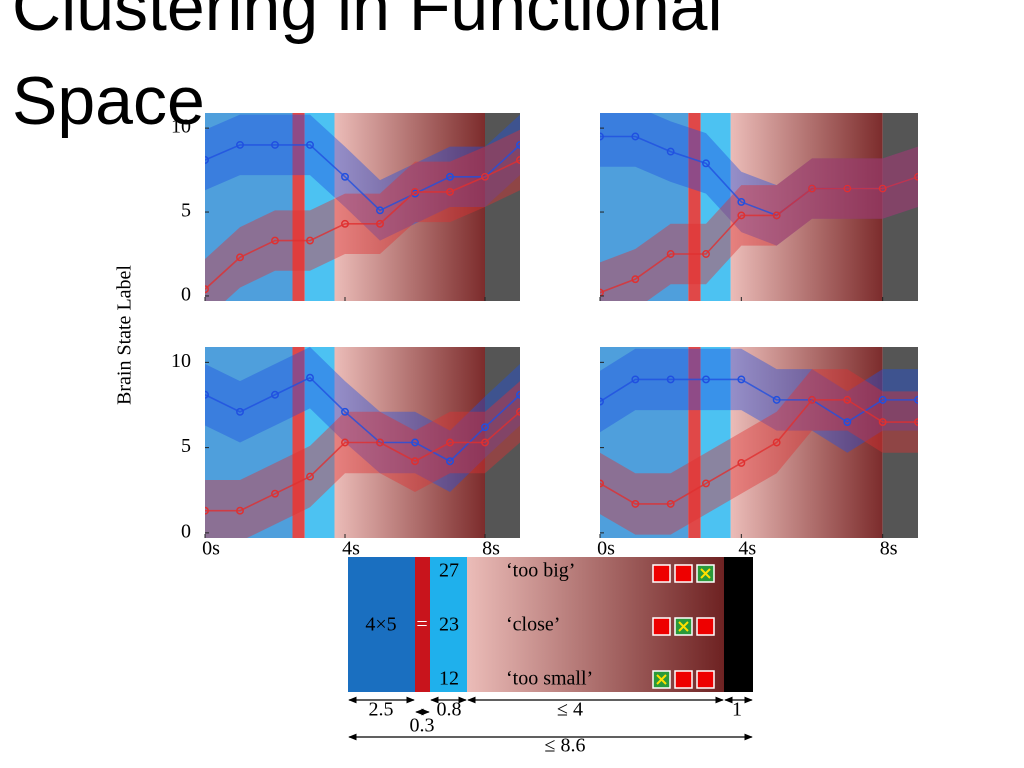 This screenshot has width=1024, height=768. Describe the element at coordinates (448, 624) in the screenshot. I see `answer-phase` at that location.